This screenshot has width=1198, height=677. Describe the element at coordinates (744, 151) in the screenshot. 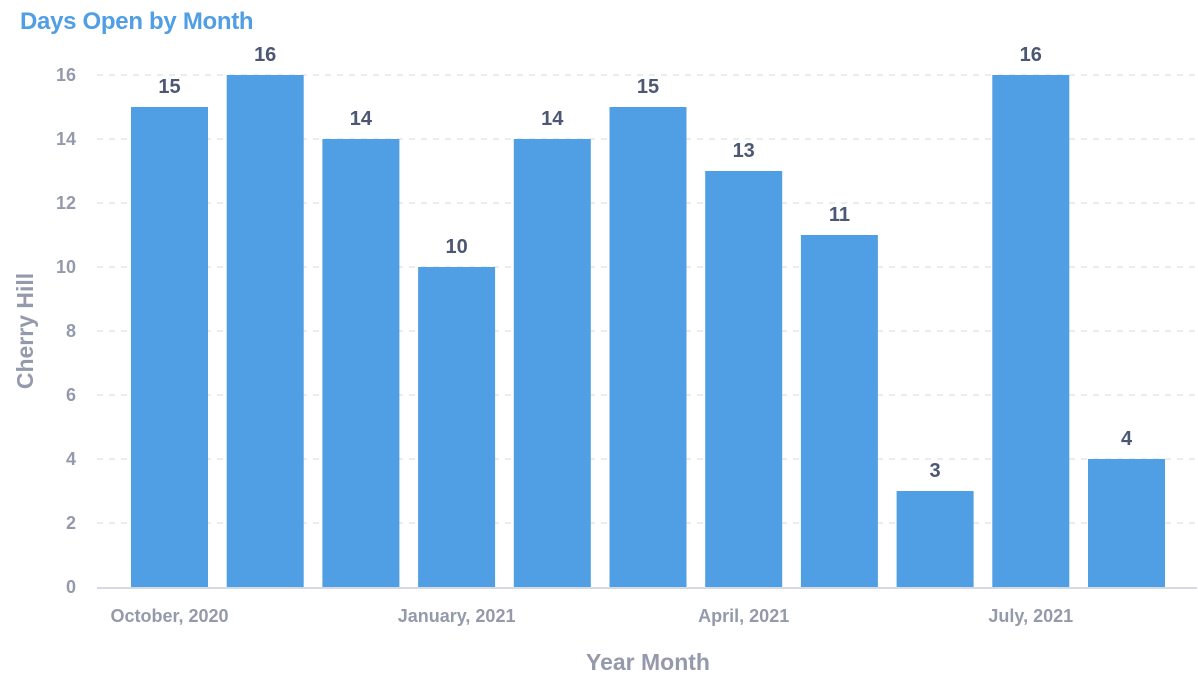

I see `data-label: 13` at that location.